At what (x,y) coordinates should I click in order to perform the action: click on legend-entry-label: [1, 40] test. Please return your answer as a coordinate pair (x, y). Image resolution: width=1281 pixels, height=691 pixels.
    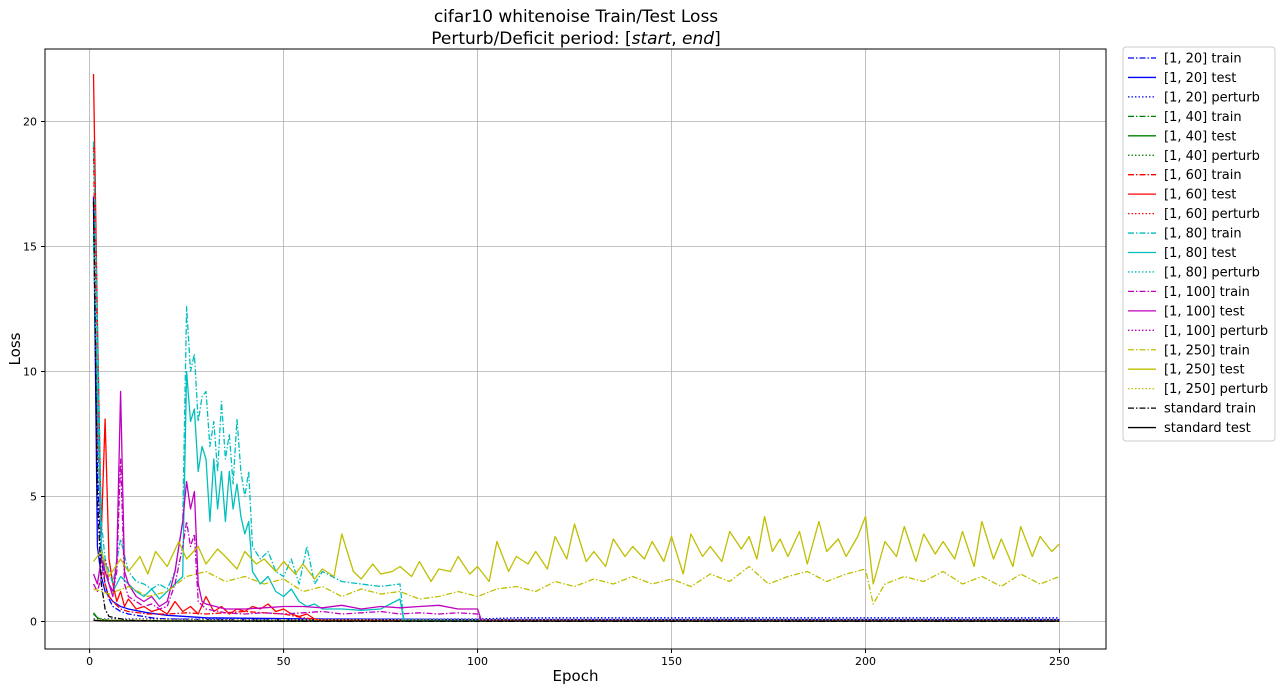
    Looking at the image, I should click on (1200, 136).